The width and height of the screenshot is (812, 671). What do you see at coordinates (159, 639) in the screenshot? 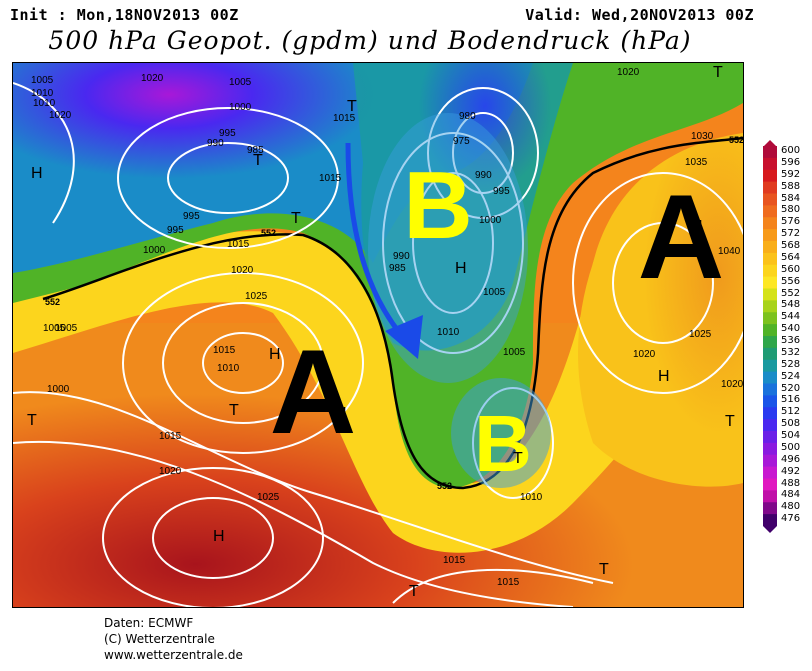
I see `copyright: (C) Wetterzentrale` at bounding box center [159, 639].